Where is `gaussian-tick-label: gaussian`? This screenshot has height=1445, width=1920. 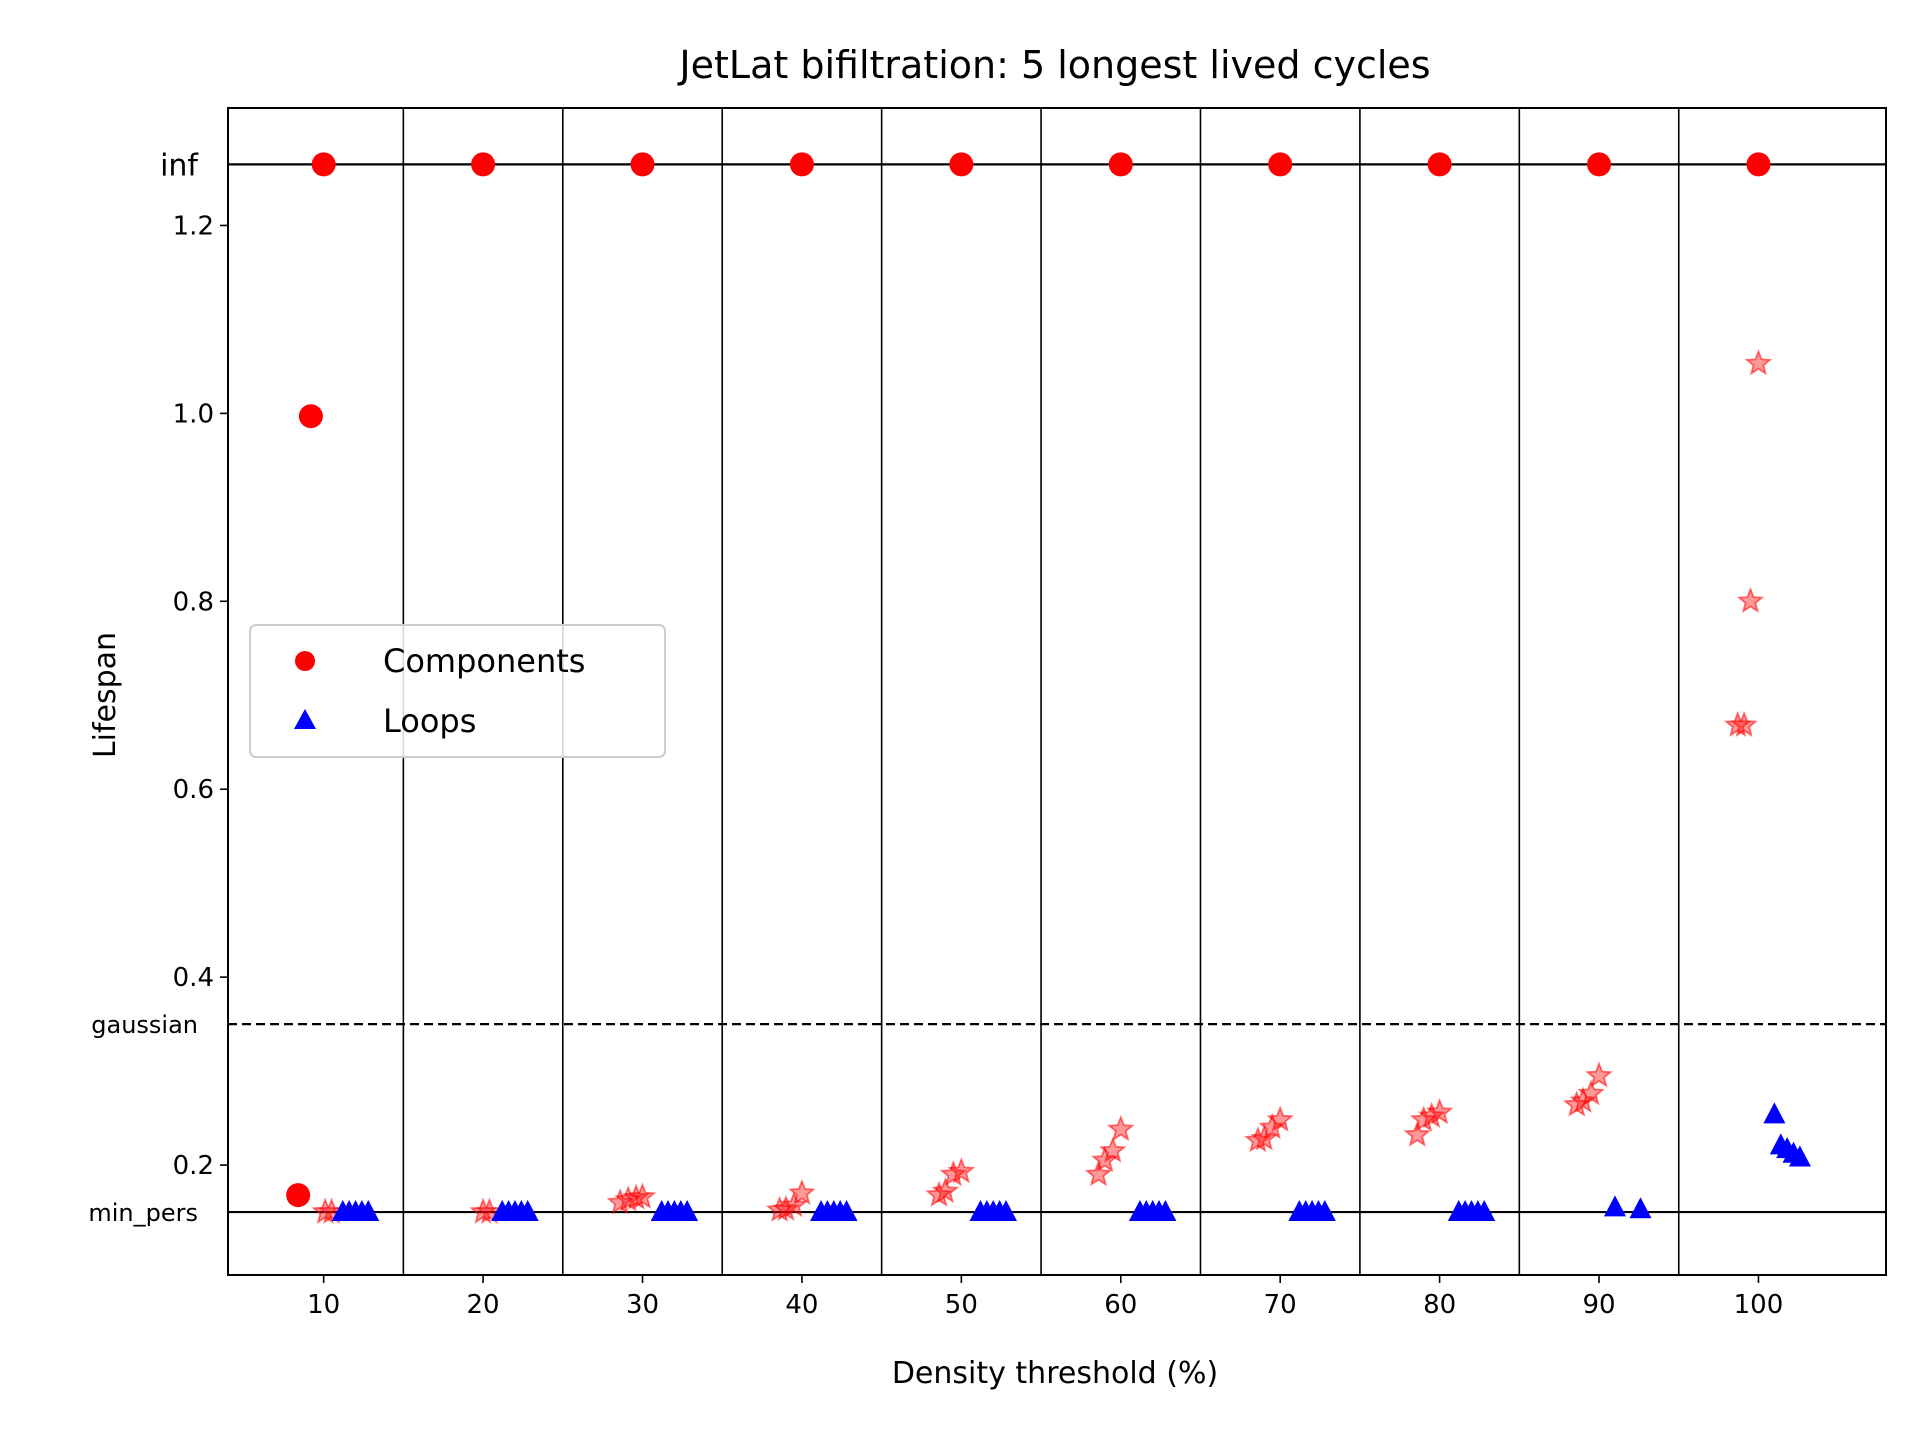
gaussian-tick-label: gaussian is located at coordinates (144, 1025).